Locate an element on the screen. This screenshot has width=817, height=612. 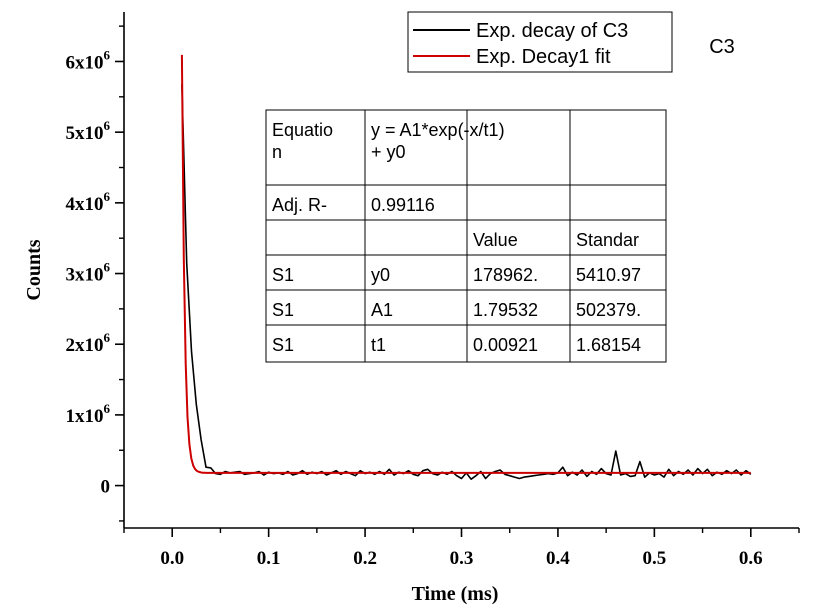
x-tick-label: 0.3 is located at coordinates (462, 558).